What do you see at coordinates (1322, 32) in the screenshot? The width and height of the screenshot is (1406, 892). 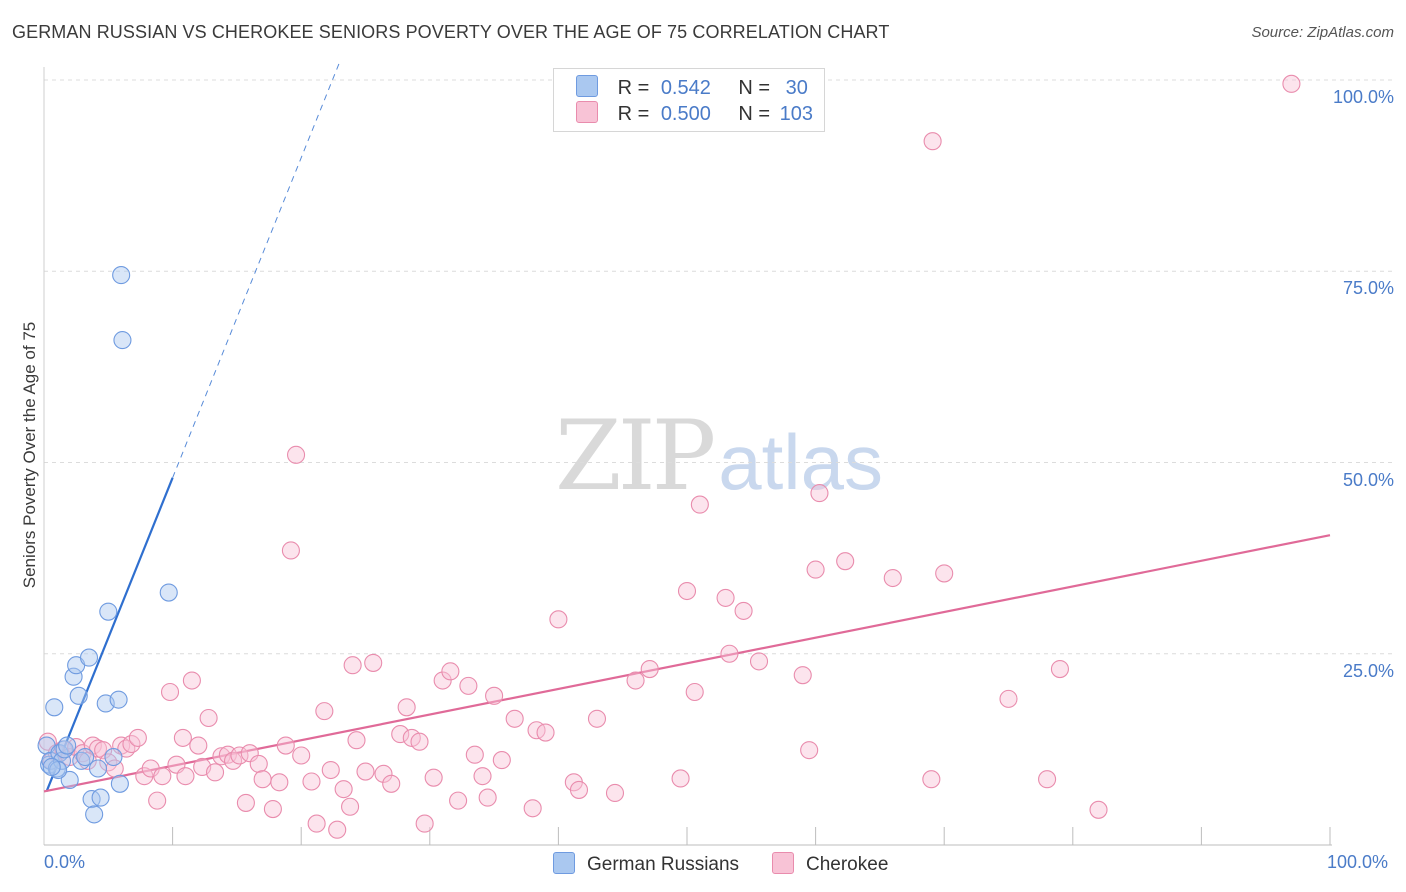 I see `source-label: Source: ZipAtlas.com` at bounding box center [1322, 32].